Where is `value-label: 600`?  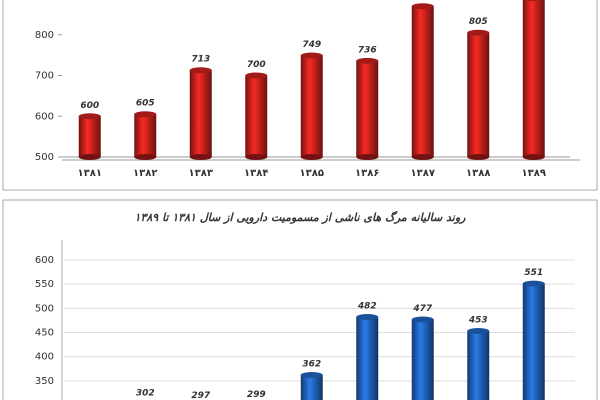
value-label: 600 is located at coordinates (89, 106).